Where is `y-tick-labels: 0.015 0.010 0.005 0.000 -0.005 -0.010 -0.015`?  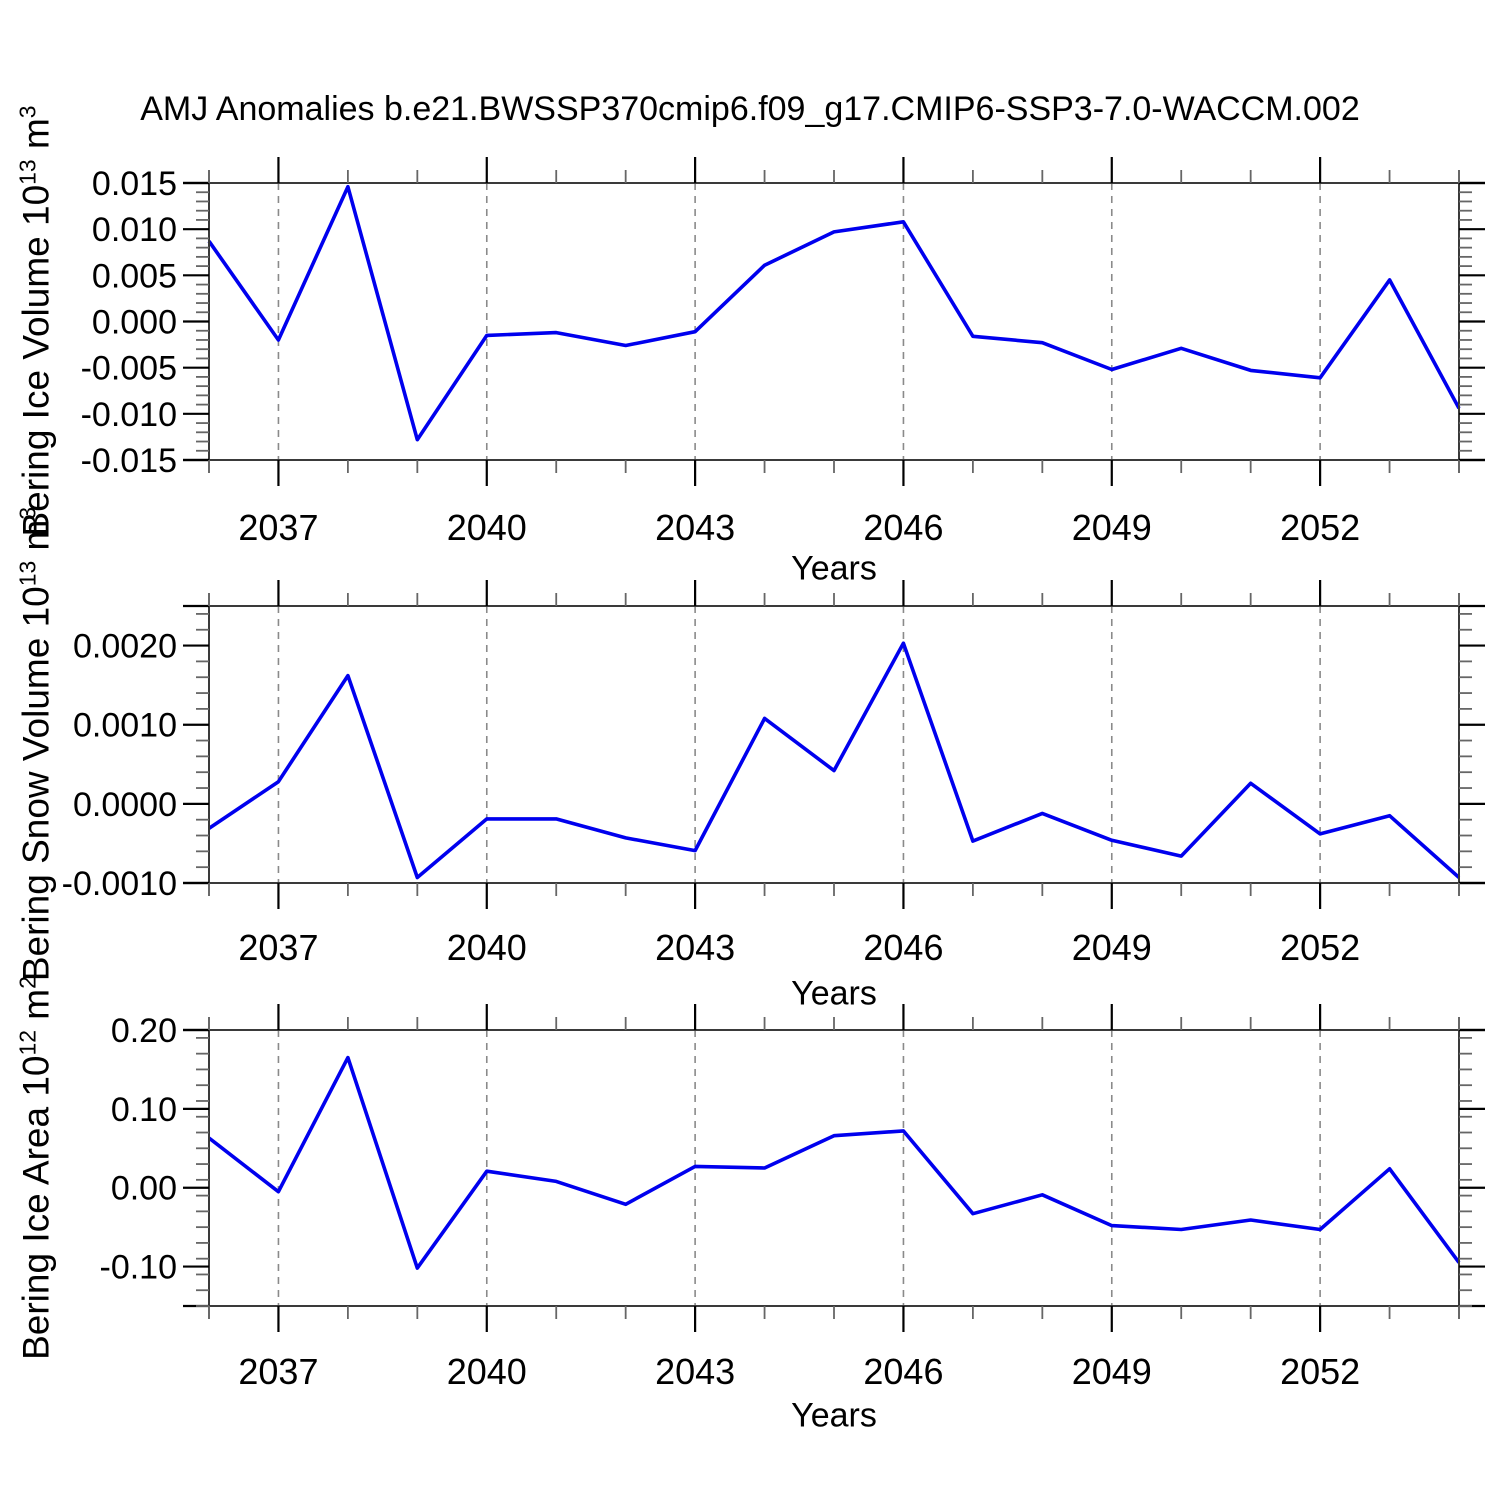 y-tick-labels: 0.015 0.010 0.005 0.000 -0.005 -0.010 -0.015 is located at coordinates (129, 322).